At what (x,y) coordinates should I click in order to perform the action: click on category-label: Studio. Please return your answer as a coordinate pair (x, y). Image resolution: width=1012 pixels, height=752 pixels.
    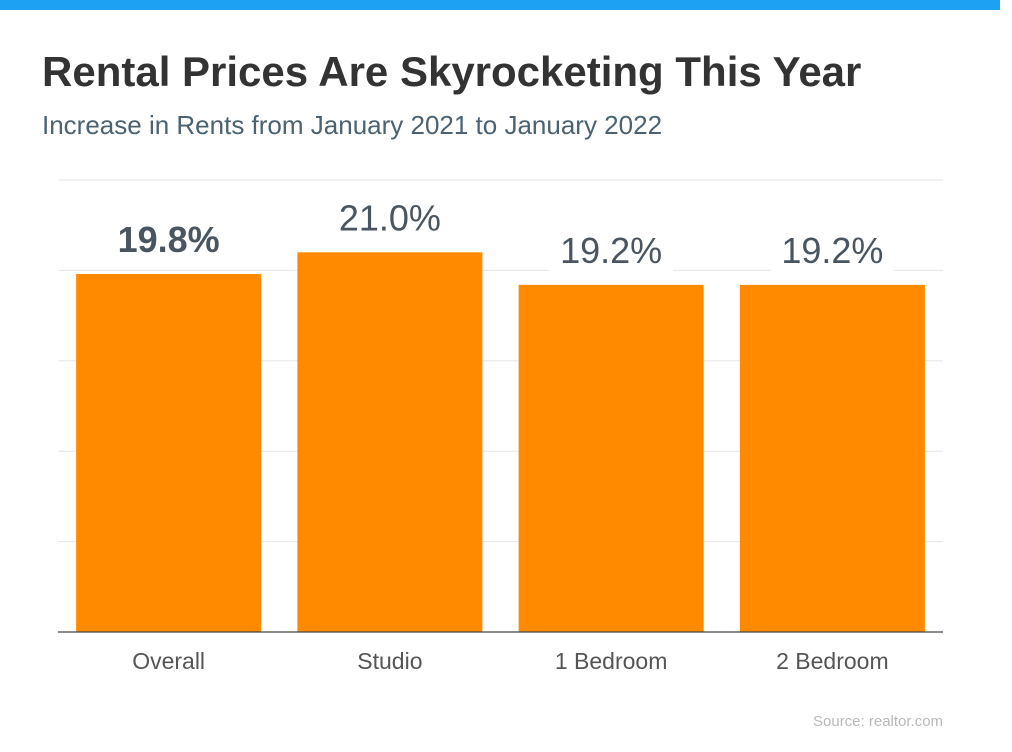
    Looking at the image, I should click on (389, 661).